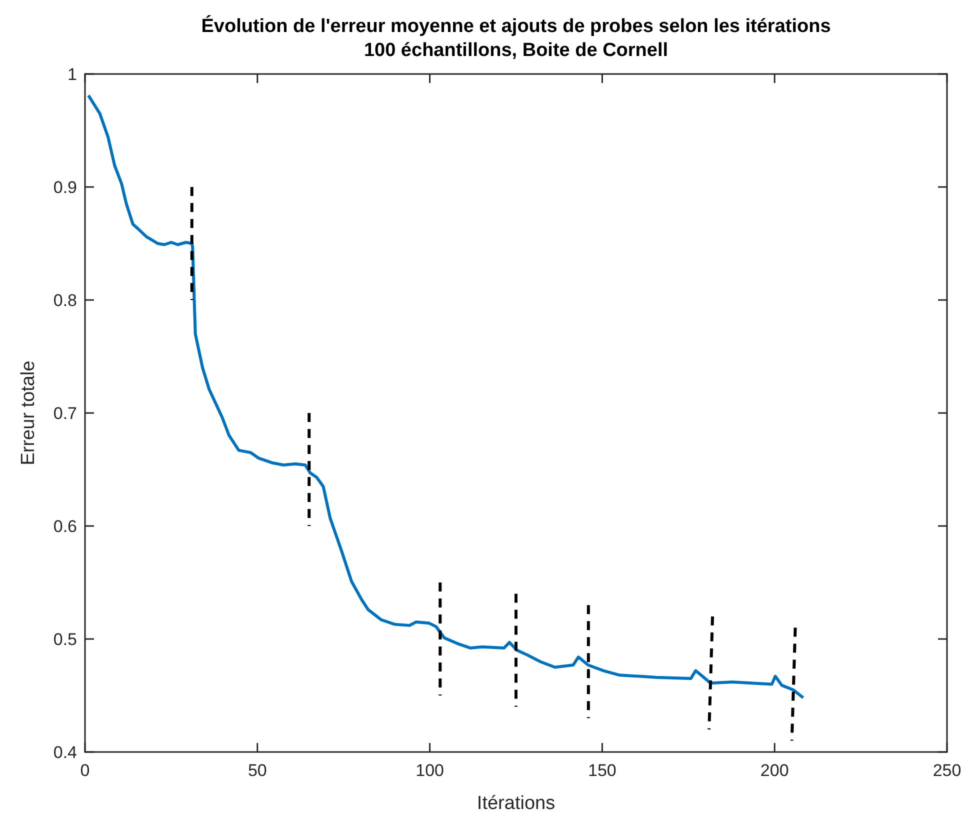  I want to click on y-tick-label: 1, so click(72, 74).